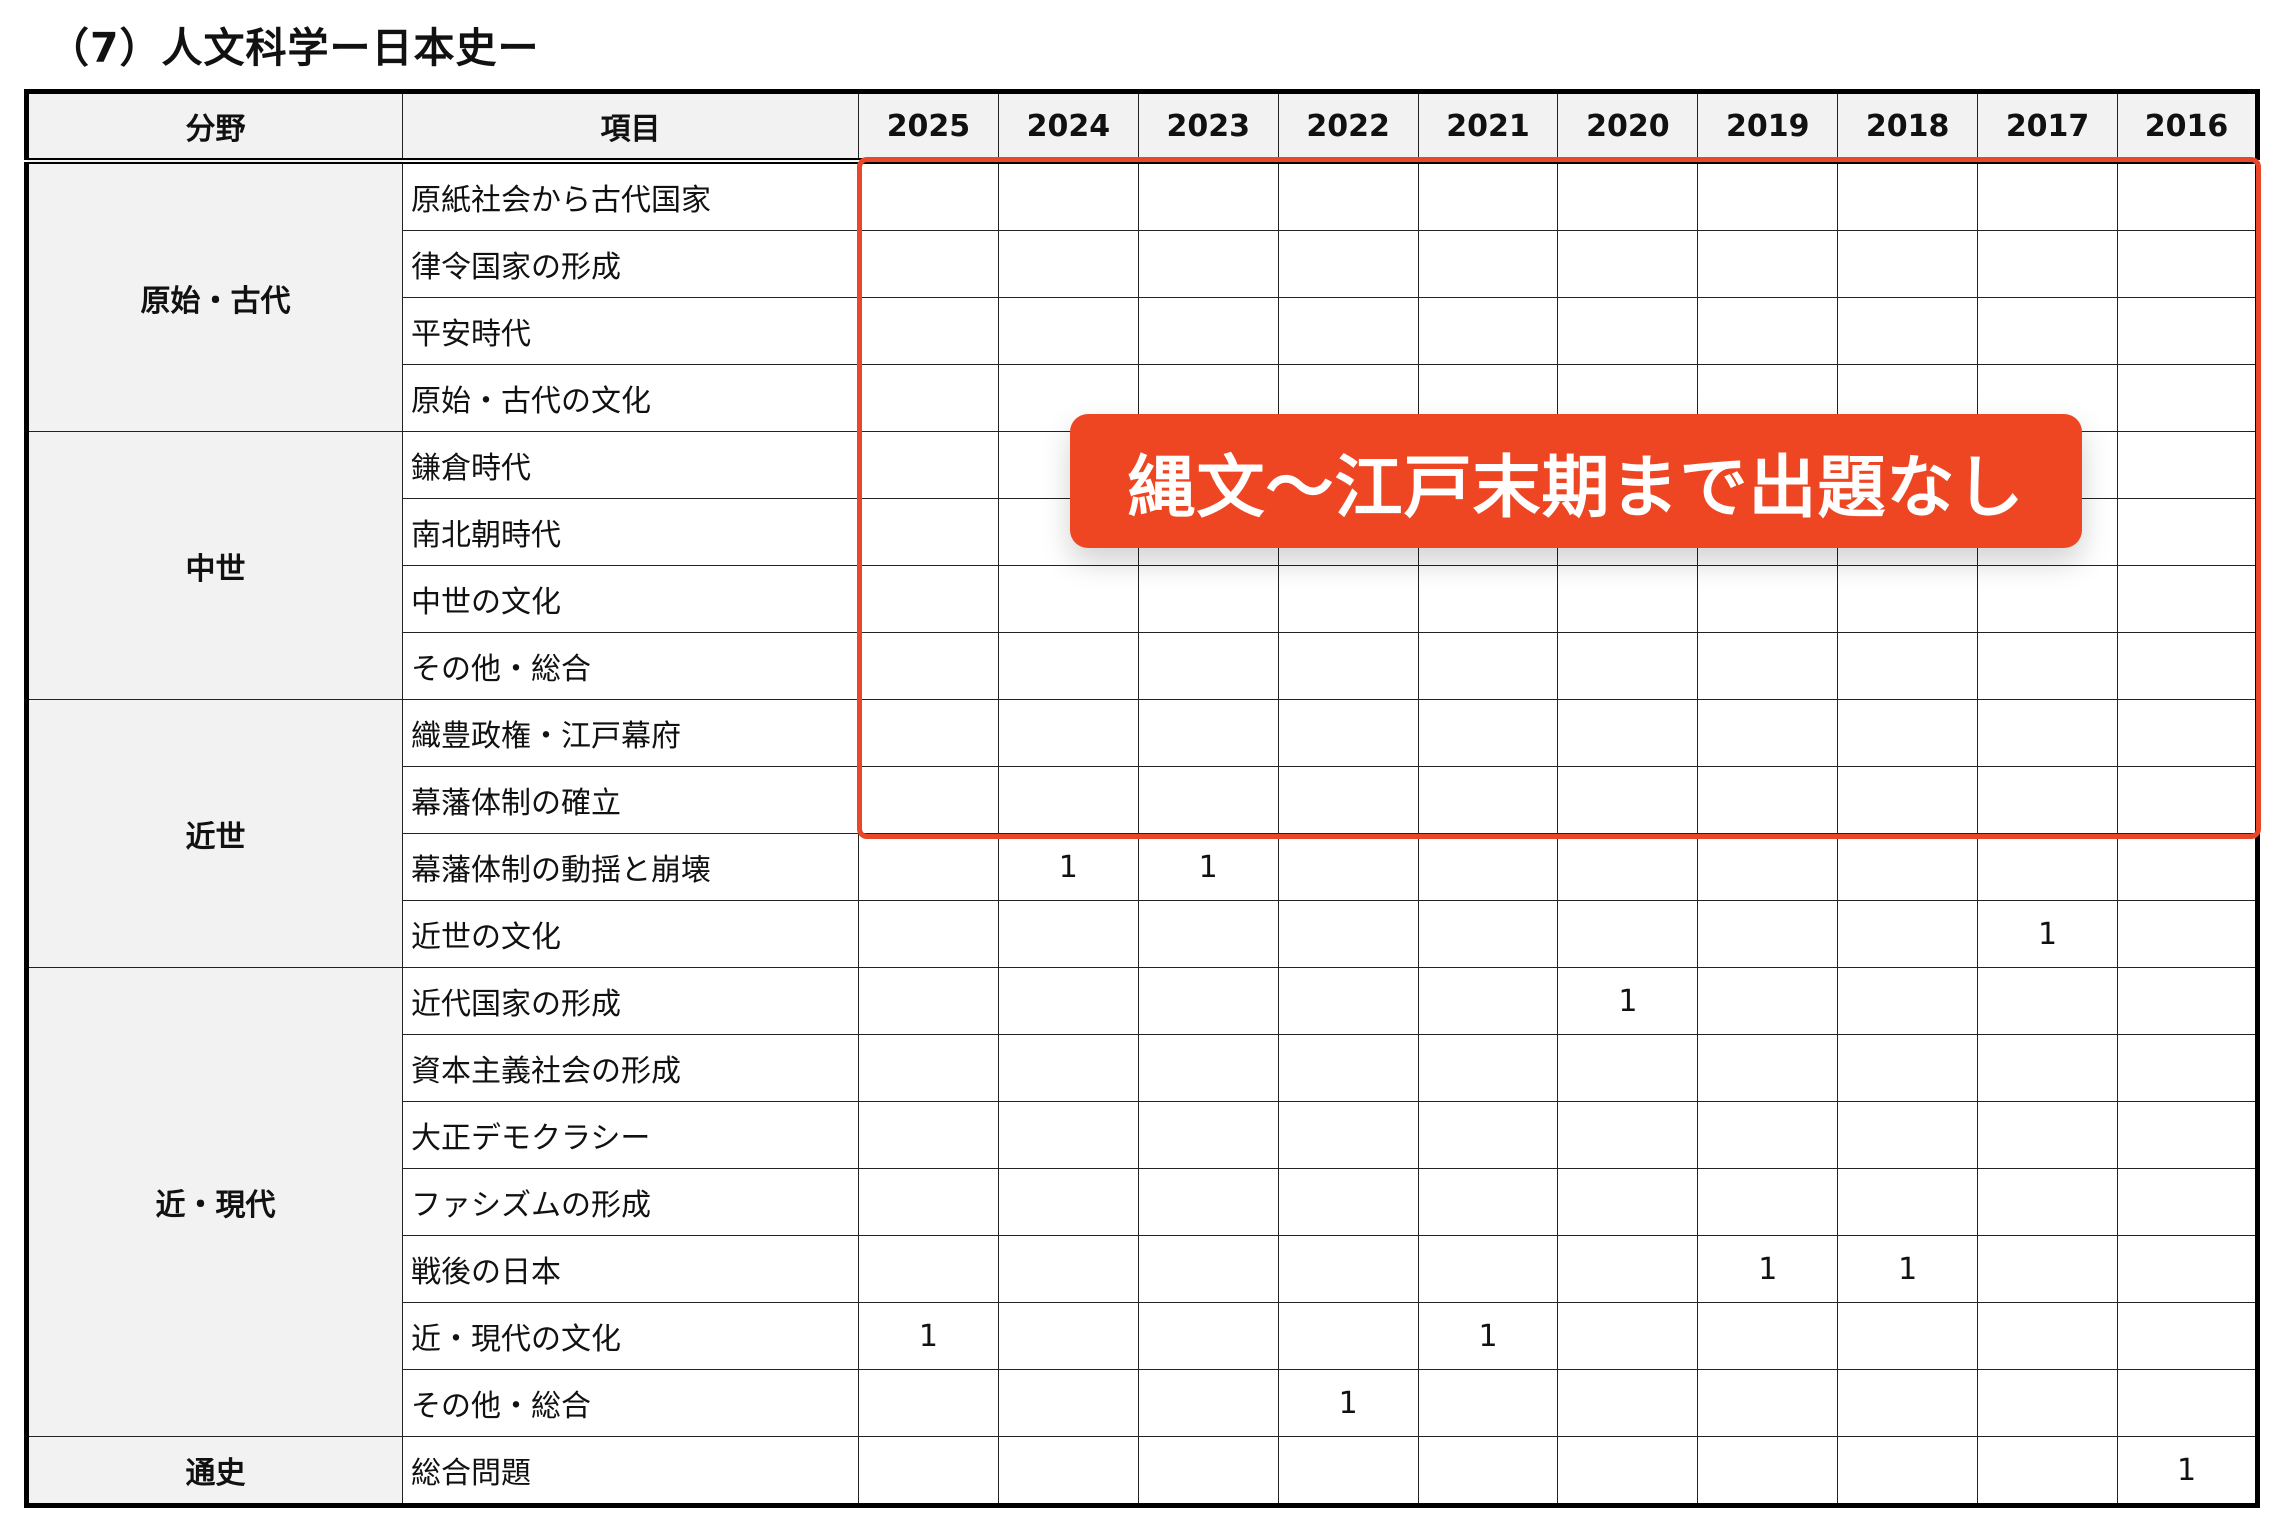  I want to click on table-row: 近・現代の文化 1 1, so click(1142, 1336).